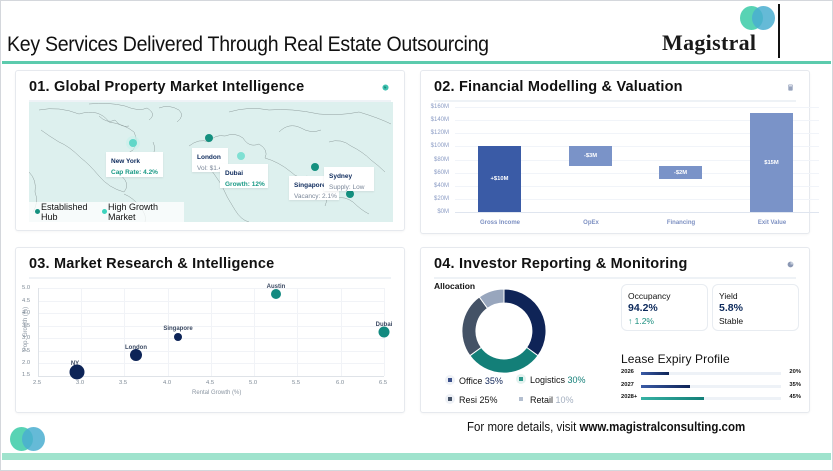 The image size is (833, 471). What do you see at coordinates (499, 223) in the screenshot?
I see `x-category: Gross Income` at bounding box center [499, 223].